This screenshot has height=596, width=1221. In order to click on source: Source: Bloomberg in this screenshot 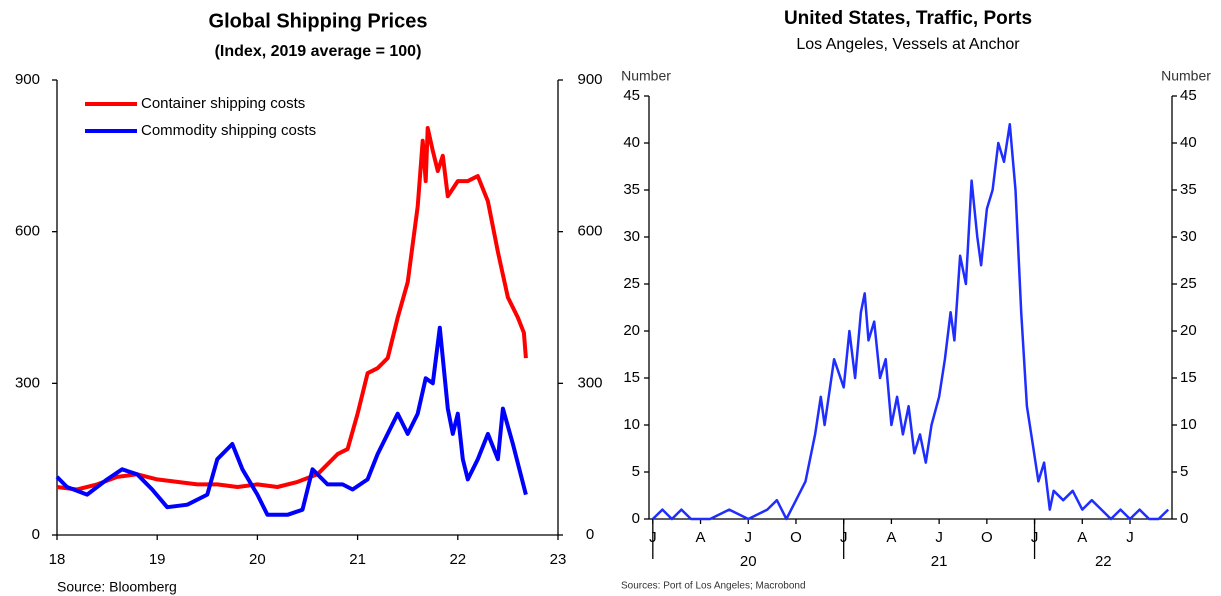, I will do `click(117, 587)`.